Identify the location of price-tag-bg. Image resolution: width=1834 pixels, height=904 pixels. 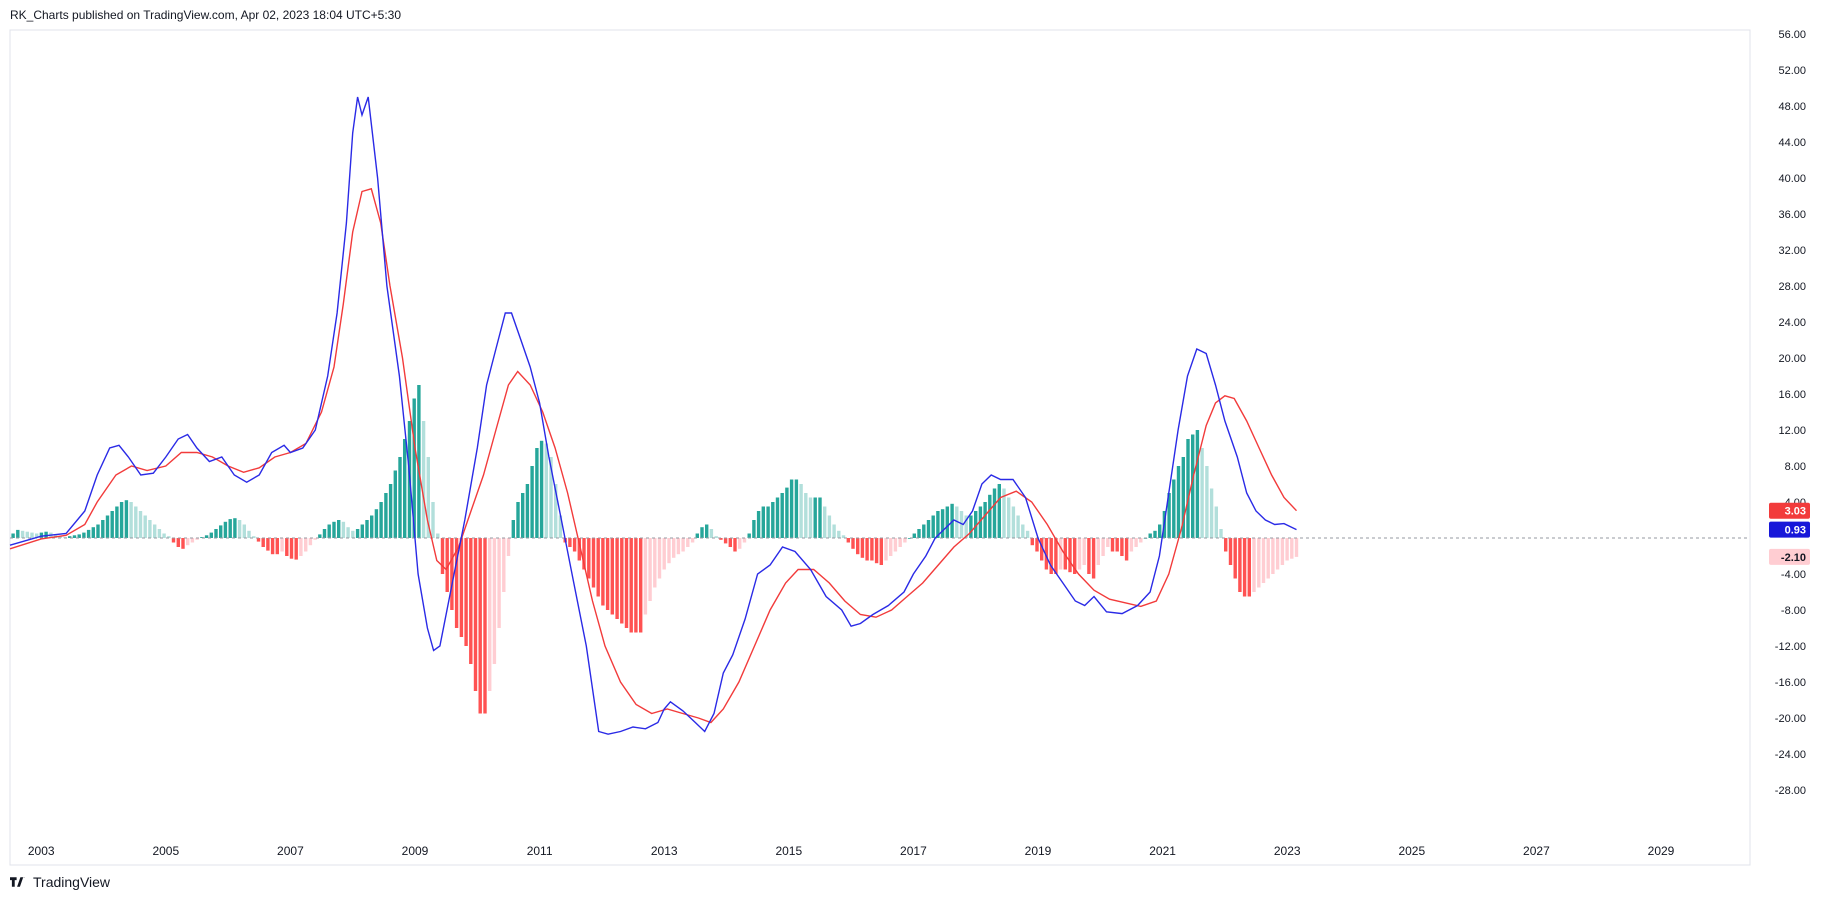
(1789, 510).